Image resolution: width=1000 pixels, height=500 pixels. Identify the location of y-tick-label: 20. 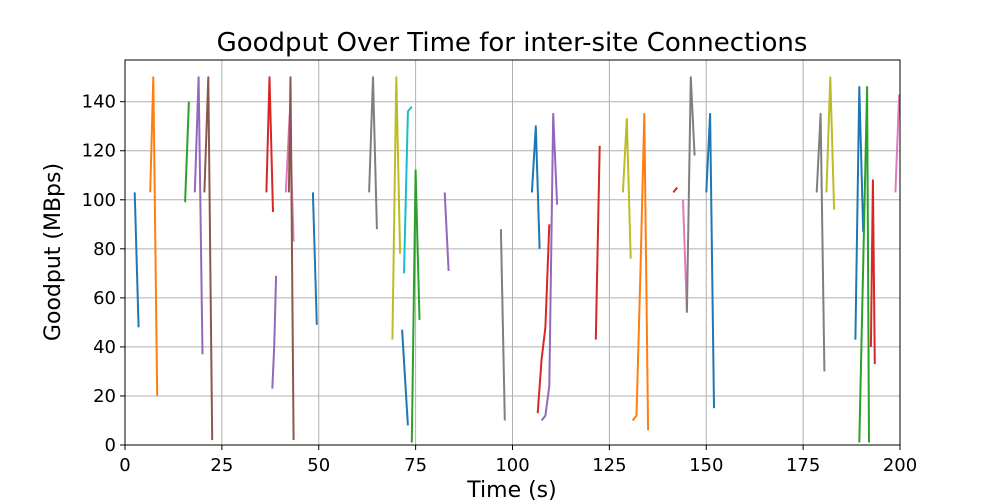
(104, 396).